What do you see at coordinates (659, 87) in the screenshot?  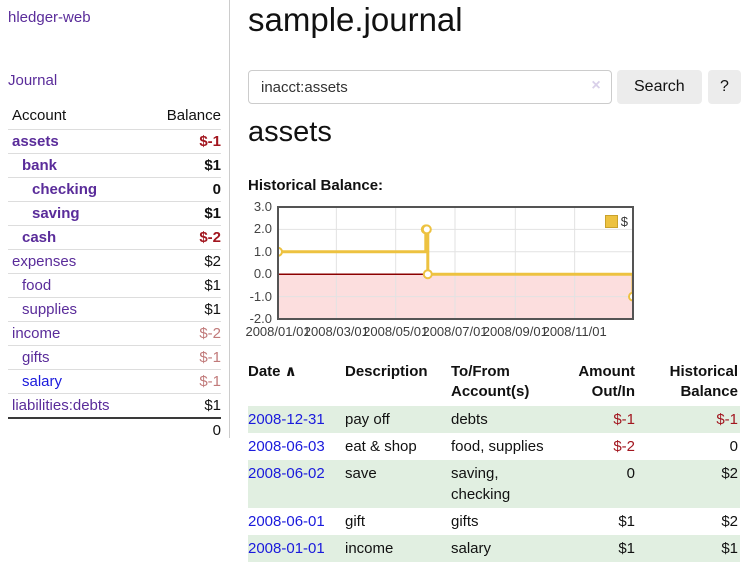 I see `search-button: Search` at bounding box center [659, 87].